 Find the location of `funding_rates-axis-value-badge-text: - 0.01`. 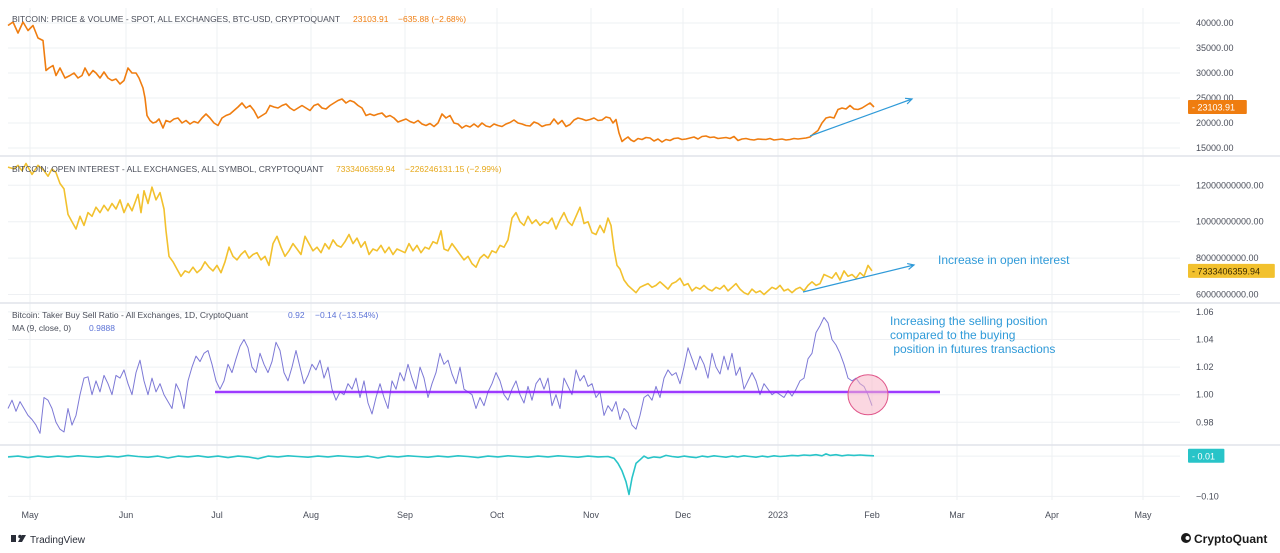

funding_rates-axis-value-badge-text: - 0.01 is located at coordinates (1203, 456).